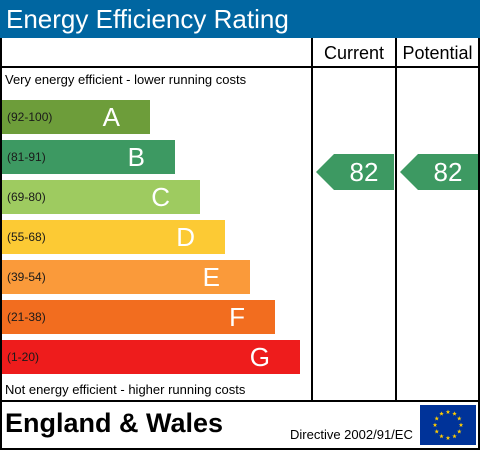 The image size is (480, 450). I want to click on band-letter: A, so click(111, 117).